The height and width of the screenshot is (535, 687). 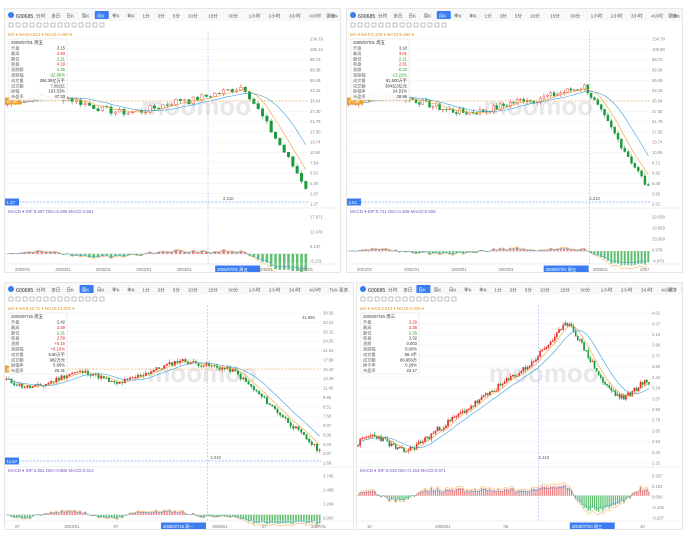 I want to click on ma-indicator-line: MA ▾ MA5:6.813 ▾ MA10:4.960 ▾, so click(x=40, y=34).